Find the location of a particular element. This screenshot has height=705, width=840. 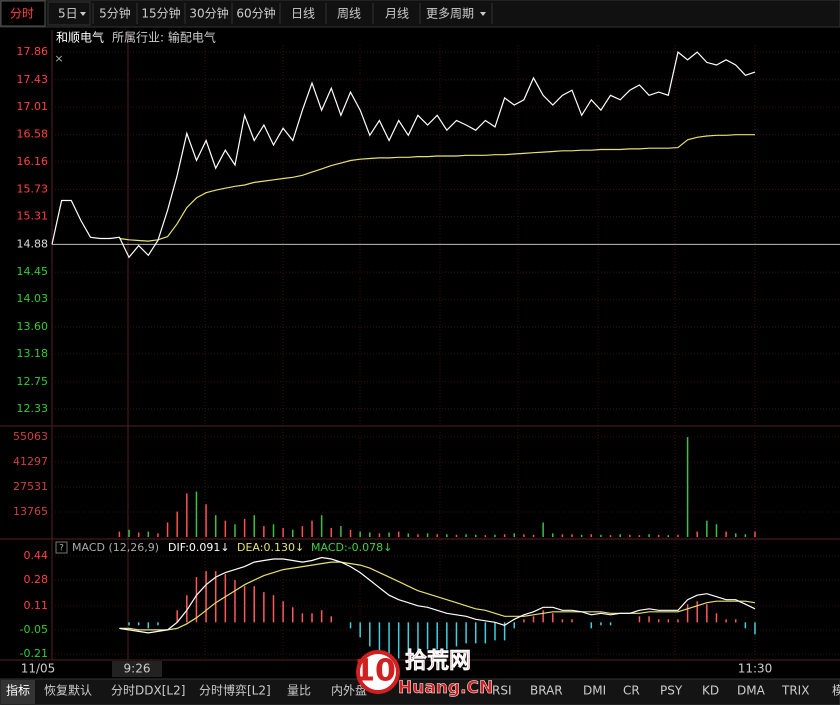

y-tick-label: 13765 is located at coordinates (30, 511).